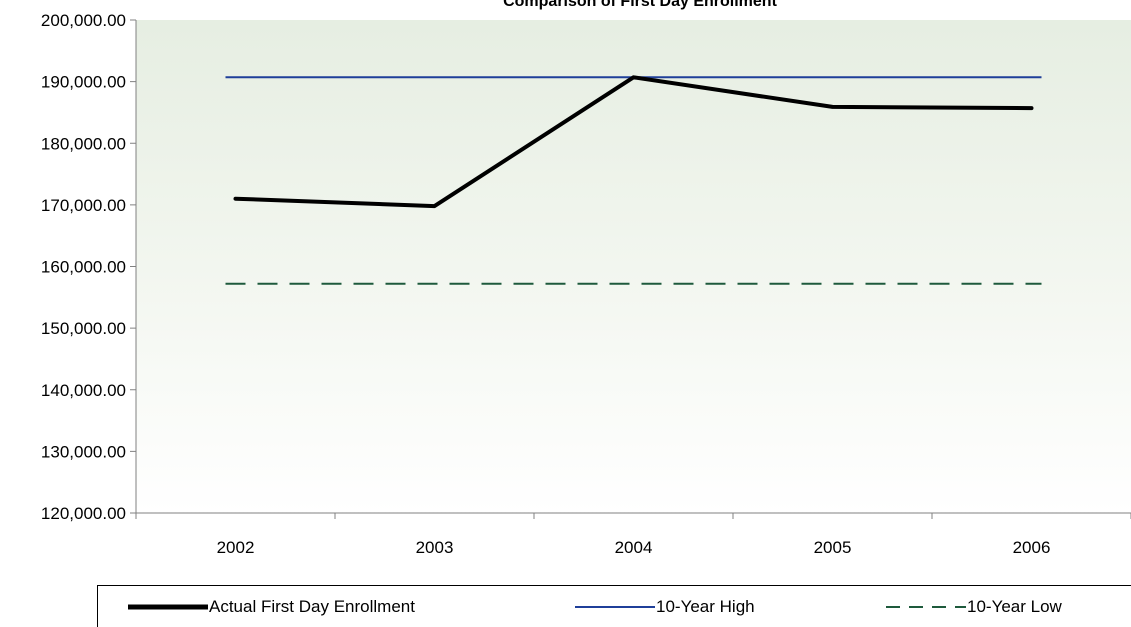 This screenshot has height=627, width=1131. I want to click on legend-swatch-actual, so click(168, 607).